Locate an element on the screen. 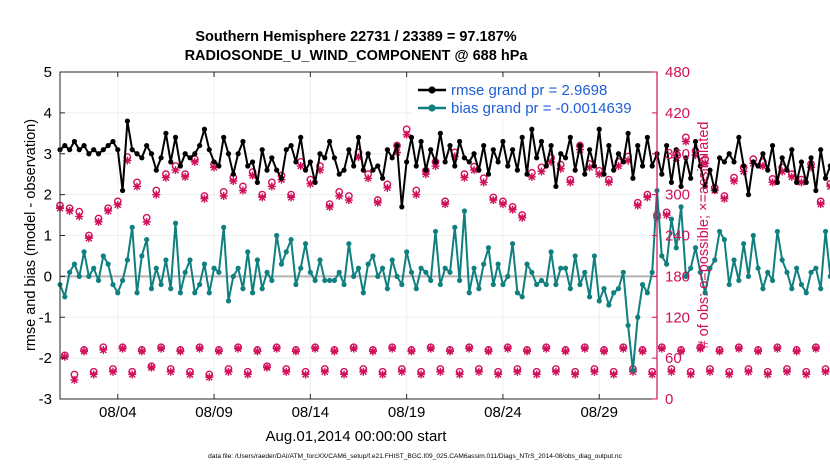 The width and height of the screenshot is (830, 470). x-tick-label: 08/19 is located at coordinates (407, 412).